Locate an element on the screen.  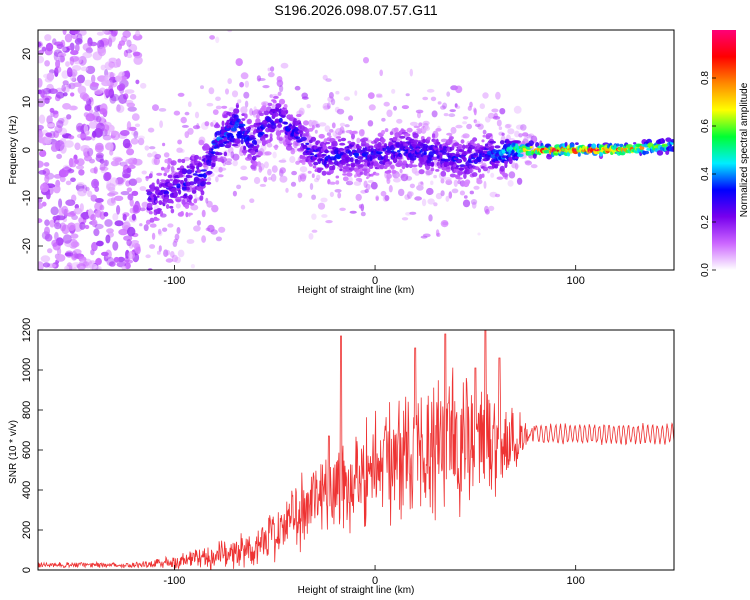
colorbar-ticks: 0.0 0.2 0.4 0.6 0.8 is located at coordinates (708, 174).